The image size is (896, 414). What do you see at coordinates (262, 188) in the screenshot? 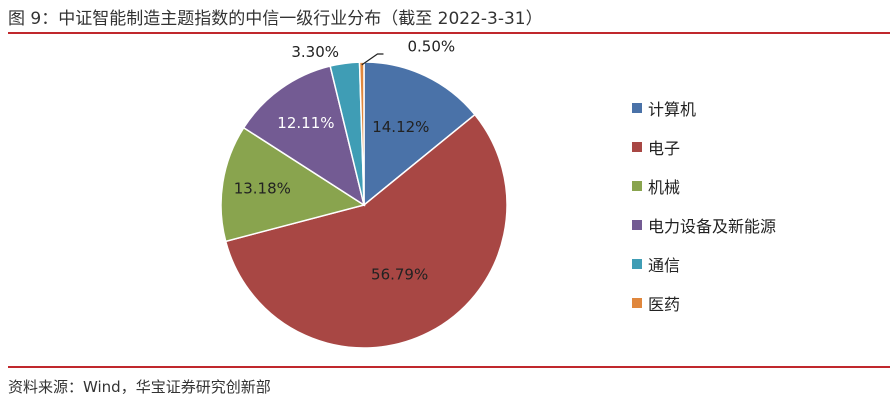
I see `slice-data-label: 13.18%` at bounding box center [262, 188].